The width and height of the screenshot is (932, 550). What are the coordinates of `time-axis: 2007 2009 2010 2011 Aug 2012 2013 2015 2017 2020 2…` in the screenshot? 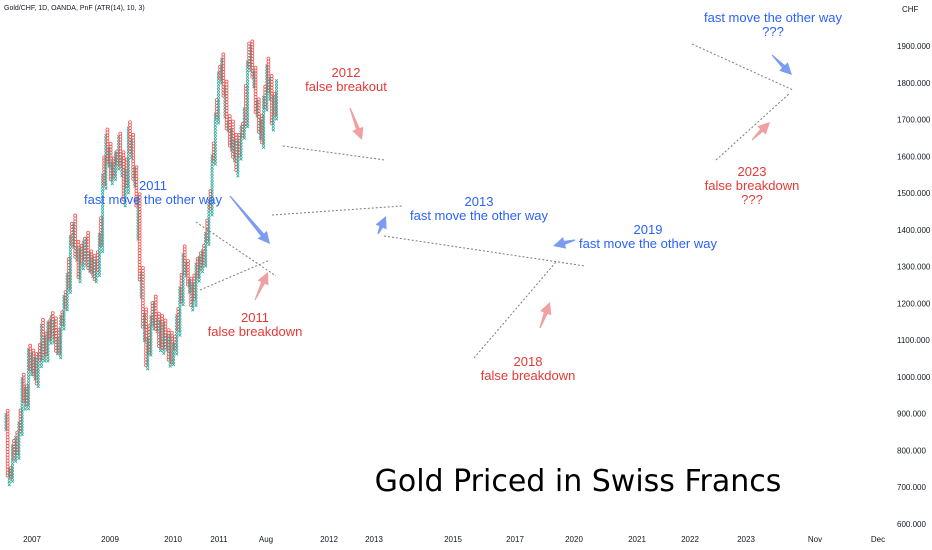 It's located at (454, 539).